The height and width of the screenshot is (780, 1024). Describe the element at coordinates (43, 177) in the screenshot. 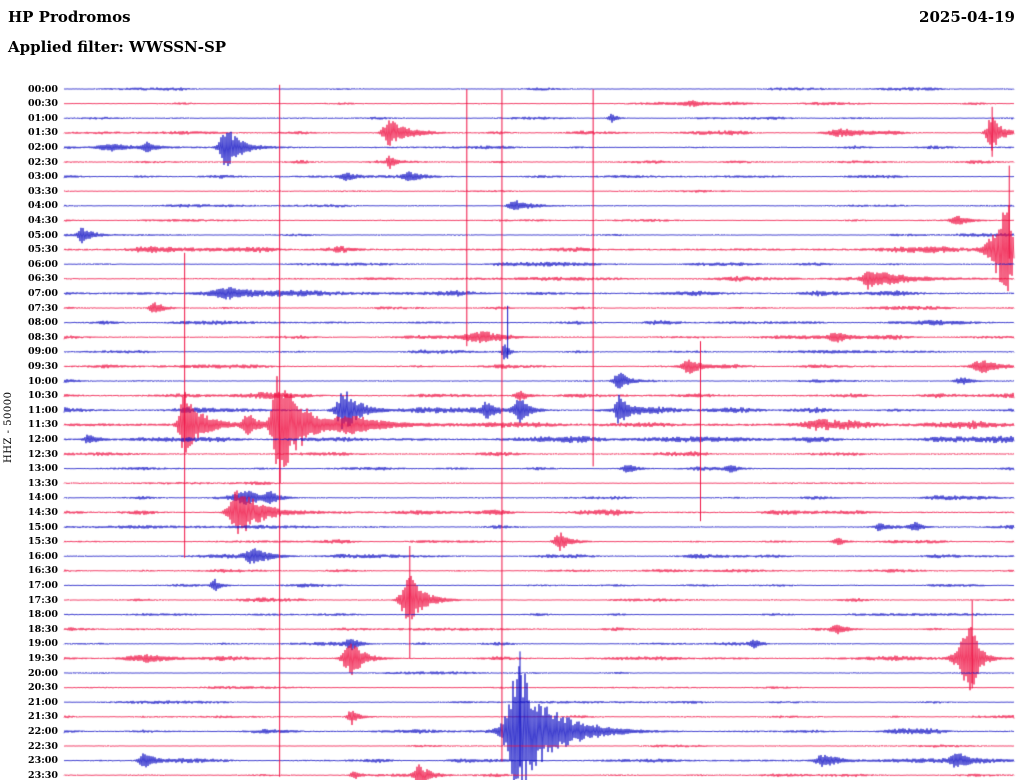

I see `time-label: 03:00` at that location.